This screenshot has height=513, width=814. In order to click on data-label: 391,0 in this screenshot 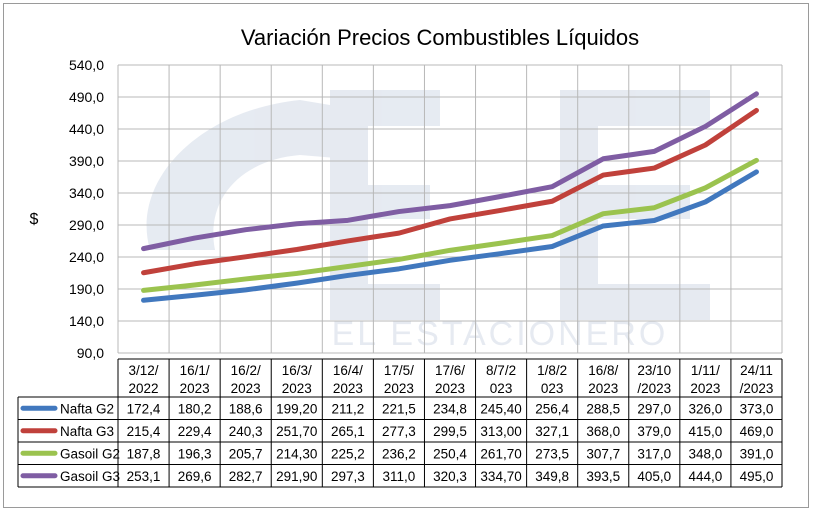, I will do `click(757, 453)`.